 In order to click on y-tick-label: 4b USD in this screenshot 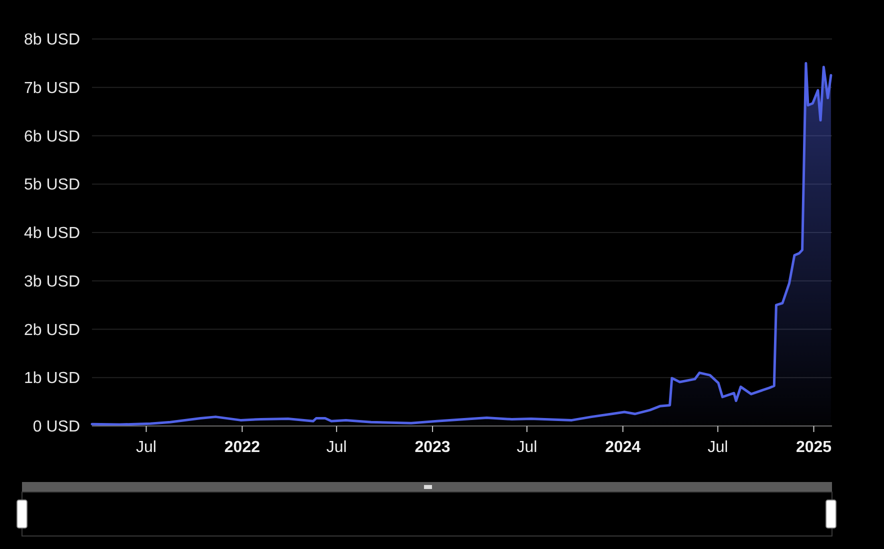, I will do `click(52, 233)`.